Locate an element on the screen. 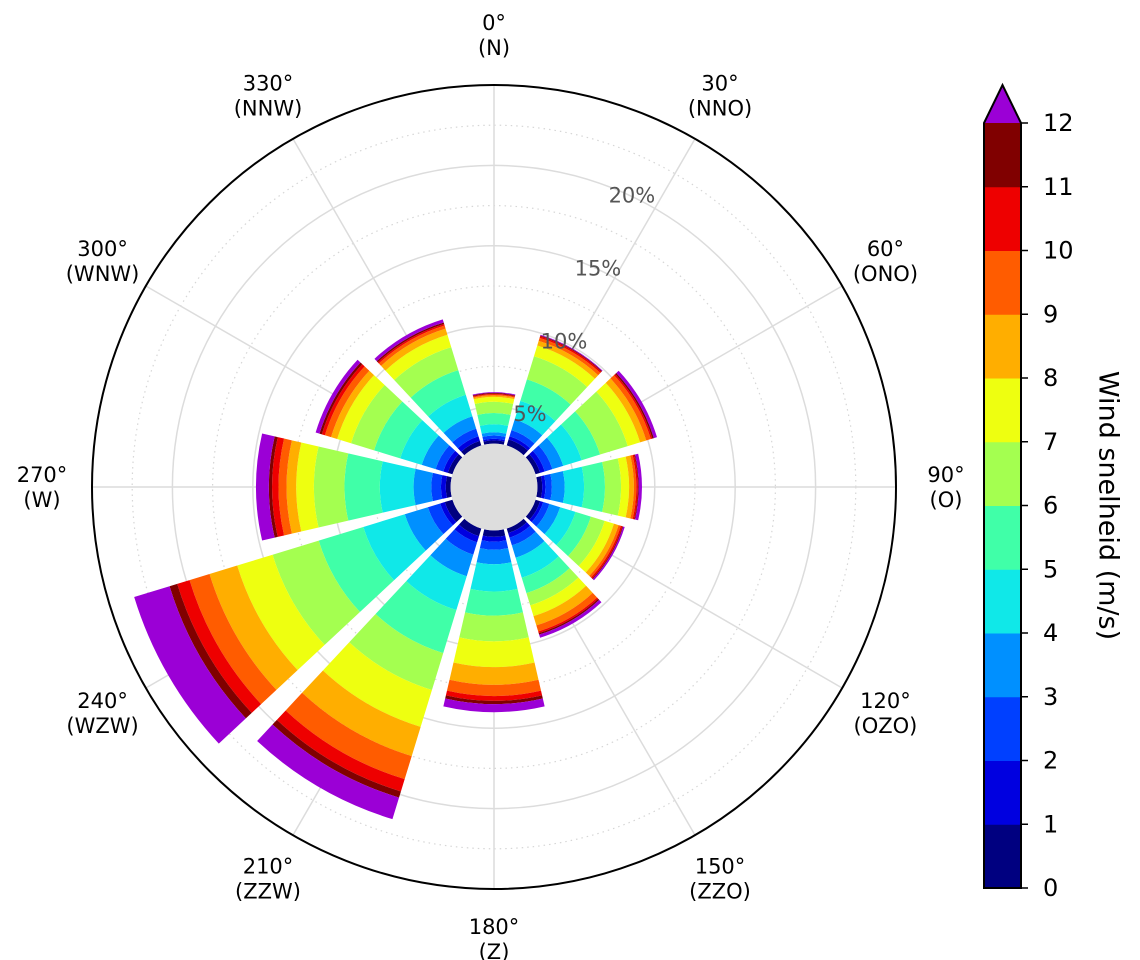  direction-name-label: (W) is located at coordinates (41, 500).